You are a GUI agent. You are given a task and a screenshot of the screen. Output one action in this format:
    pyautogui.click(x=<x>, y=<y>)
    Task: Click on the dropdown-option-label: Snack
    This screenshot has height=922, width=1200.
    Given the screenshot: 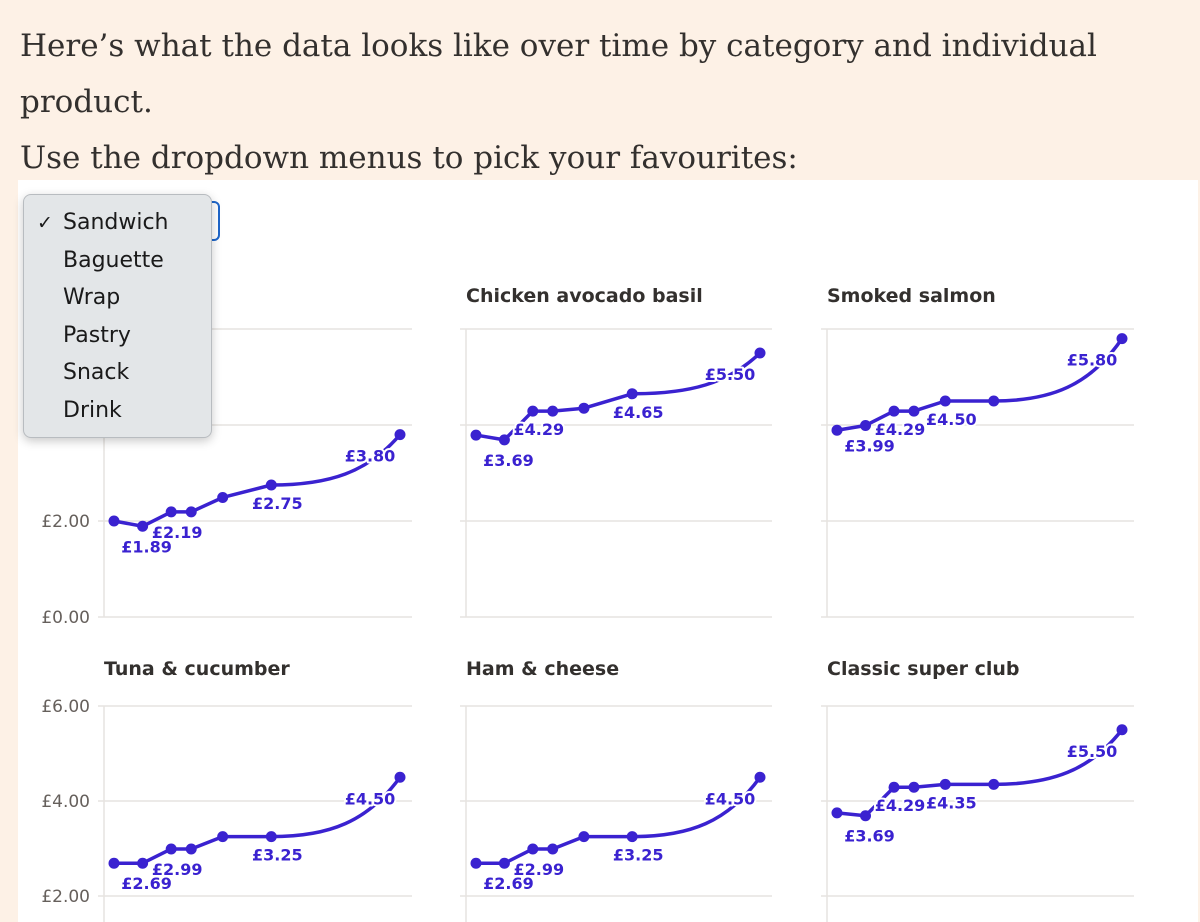 What is the action you would take?
    pyautogui.click(x=96, y=372)
    